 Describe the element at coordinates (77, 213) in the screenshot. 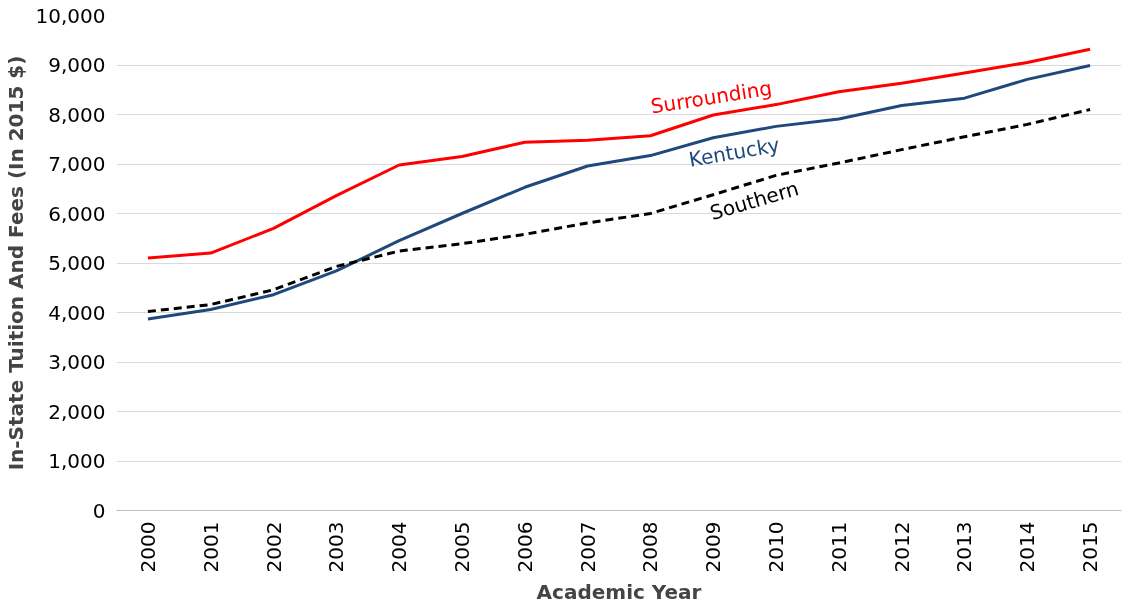

I see `y-tick-label: 6,000` at that location.